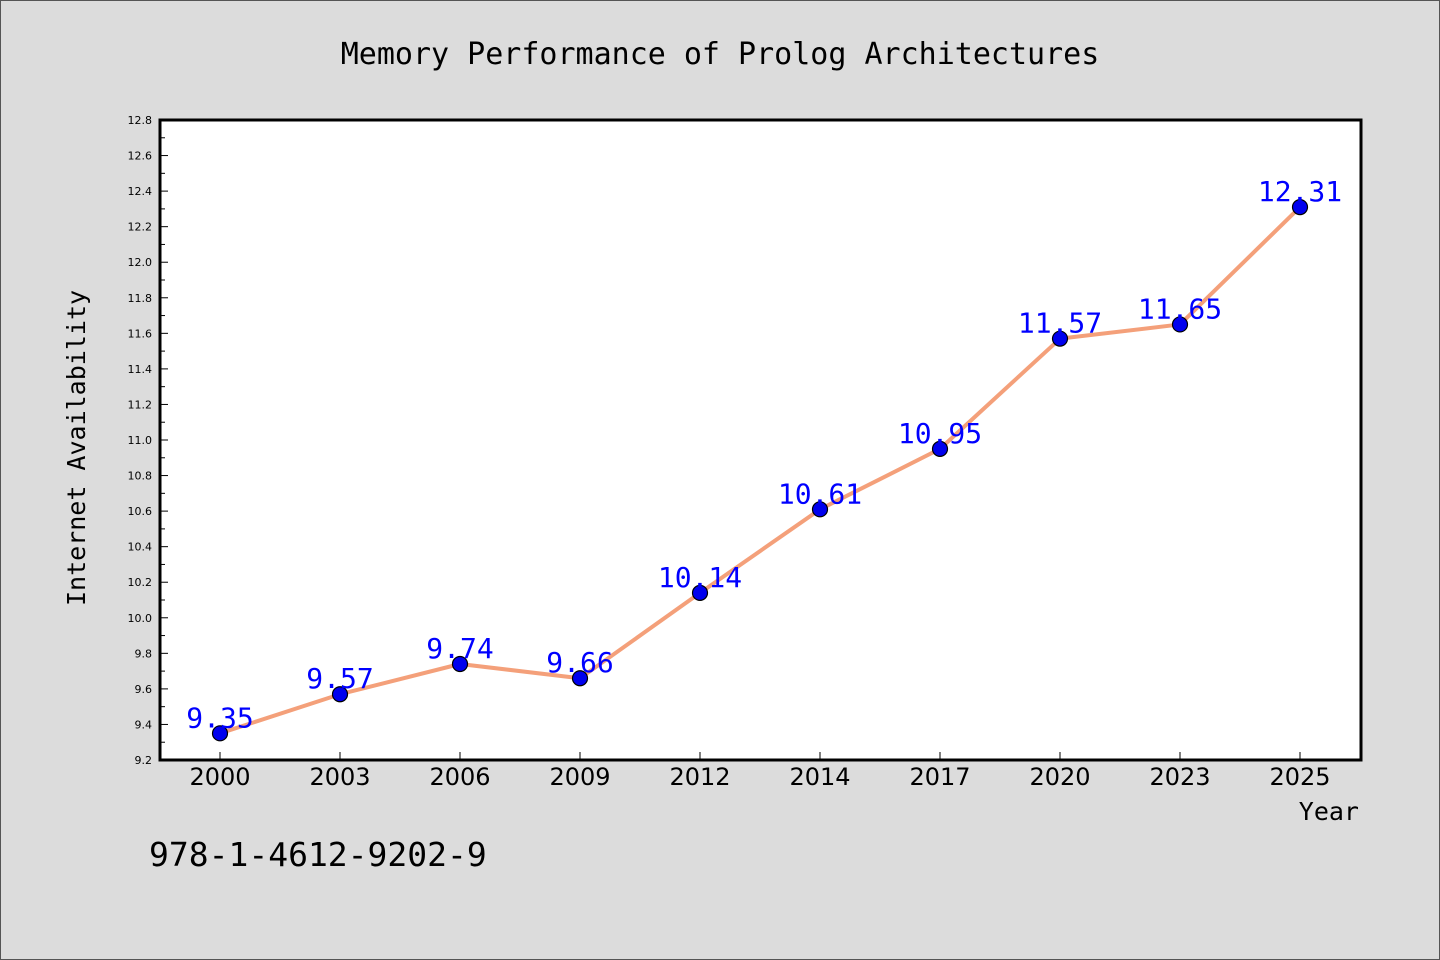  Describe the element at coordinates (140, 511) in the screenshot. I see `y-tick-label: 10.6` at that location.